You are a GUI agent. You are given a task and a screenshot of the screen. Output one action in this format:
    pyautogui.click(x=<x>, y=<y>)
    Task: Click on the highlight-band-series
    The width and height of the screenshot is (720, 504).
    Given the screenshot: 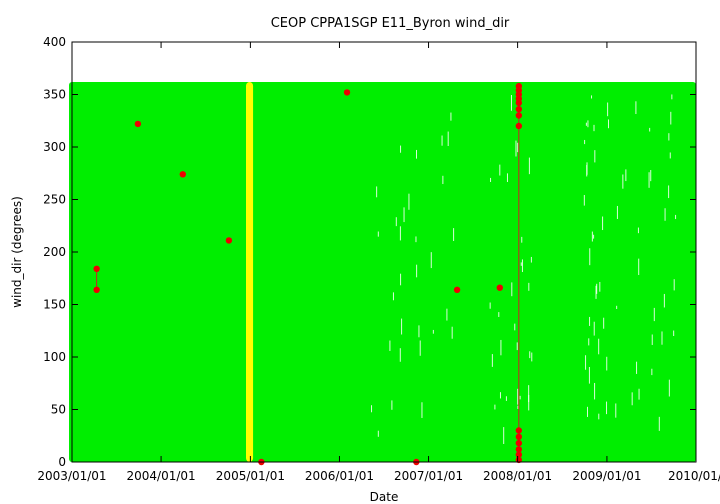 What is the action you would take?
    pyautogui.click(x=249, y=272)
    